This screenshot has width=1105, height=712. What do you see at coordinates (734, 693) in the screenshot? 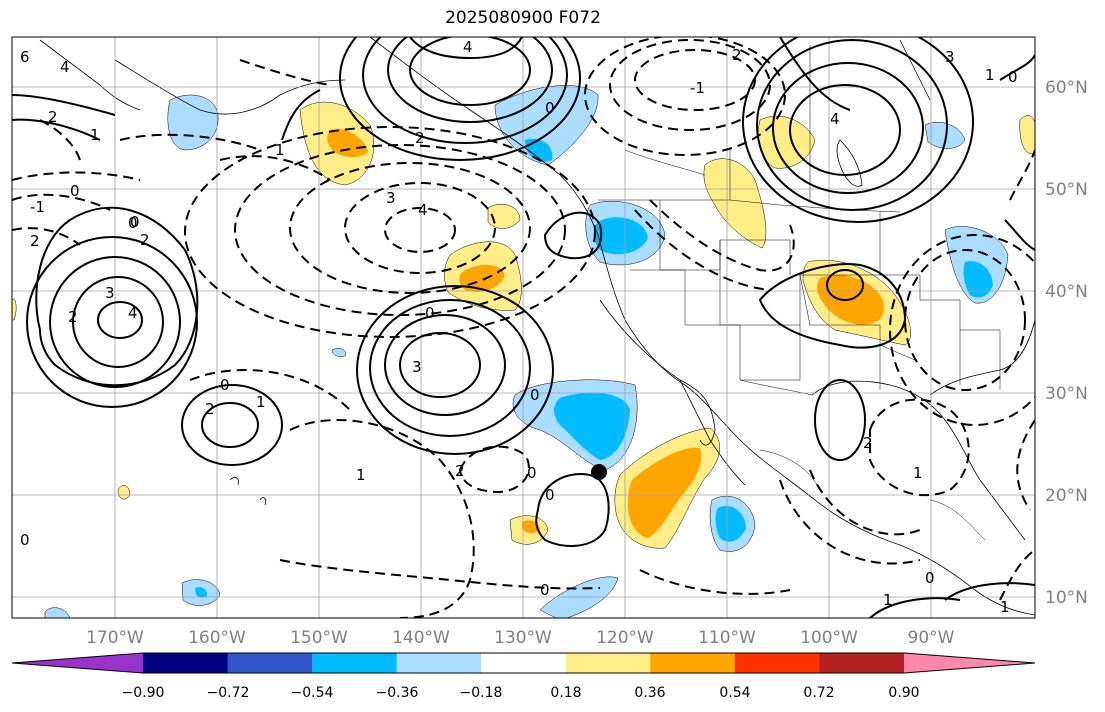
I see `colorbar-tick-label: 0.54` at bounding box center [734, 693].